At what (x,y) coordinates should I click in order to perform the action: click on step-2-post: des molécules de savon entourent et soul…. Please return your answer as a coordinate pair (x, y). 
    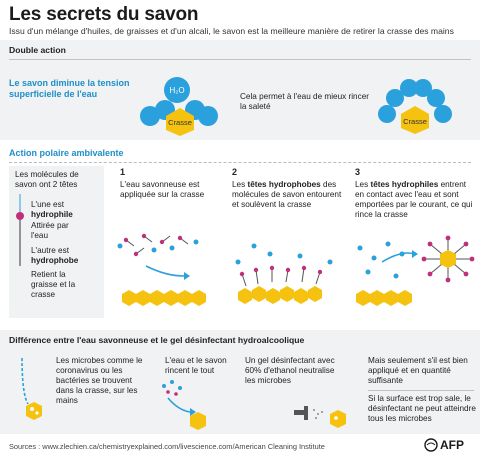
    Looking at the image, I should click on (287, 194).